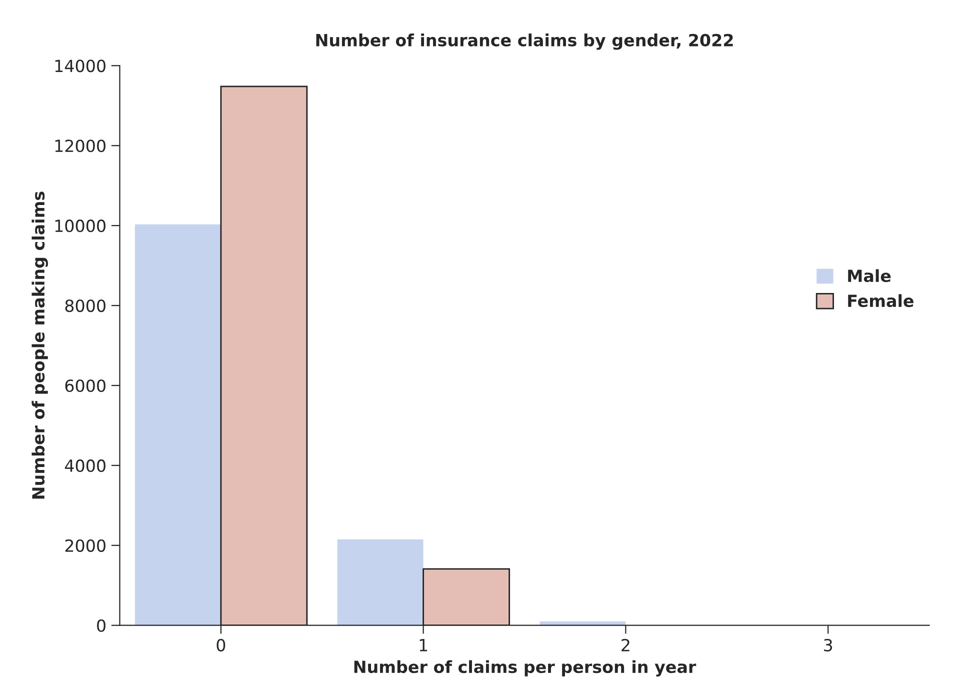 Image resolution: width=958 pixels, height=691 pixels. I want to click on y-tick-label: 14000, so click(80, 66).